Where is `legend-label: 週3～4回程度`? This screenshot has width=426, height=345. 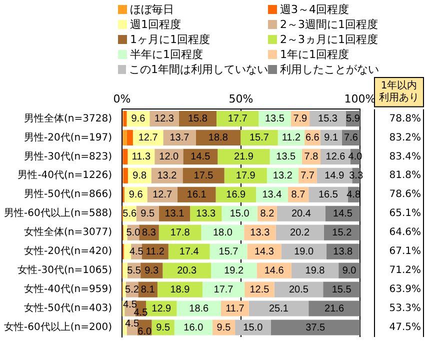
legend-label: 週3～4回程度 is located at coordinates (314, 9).